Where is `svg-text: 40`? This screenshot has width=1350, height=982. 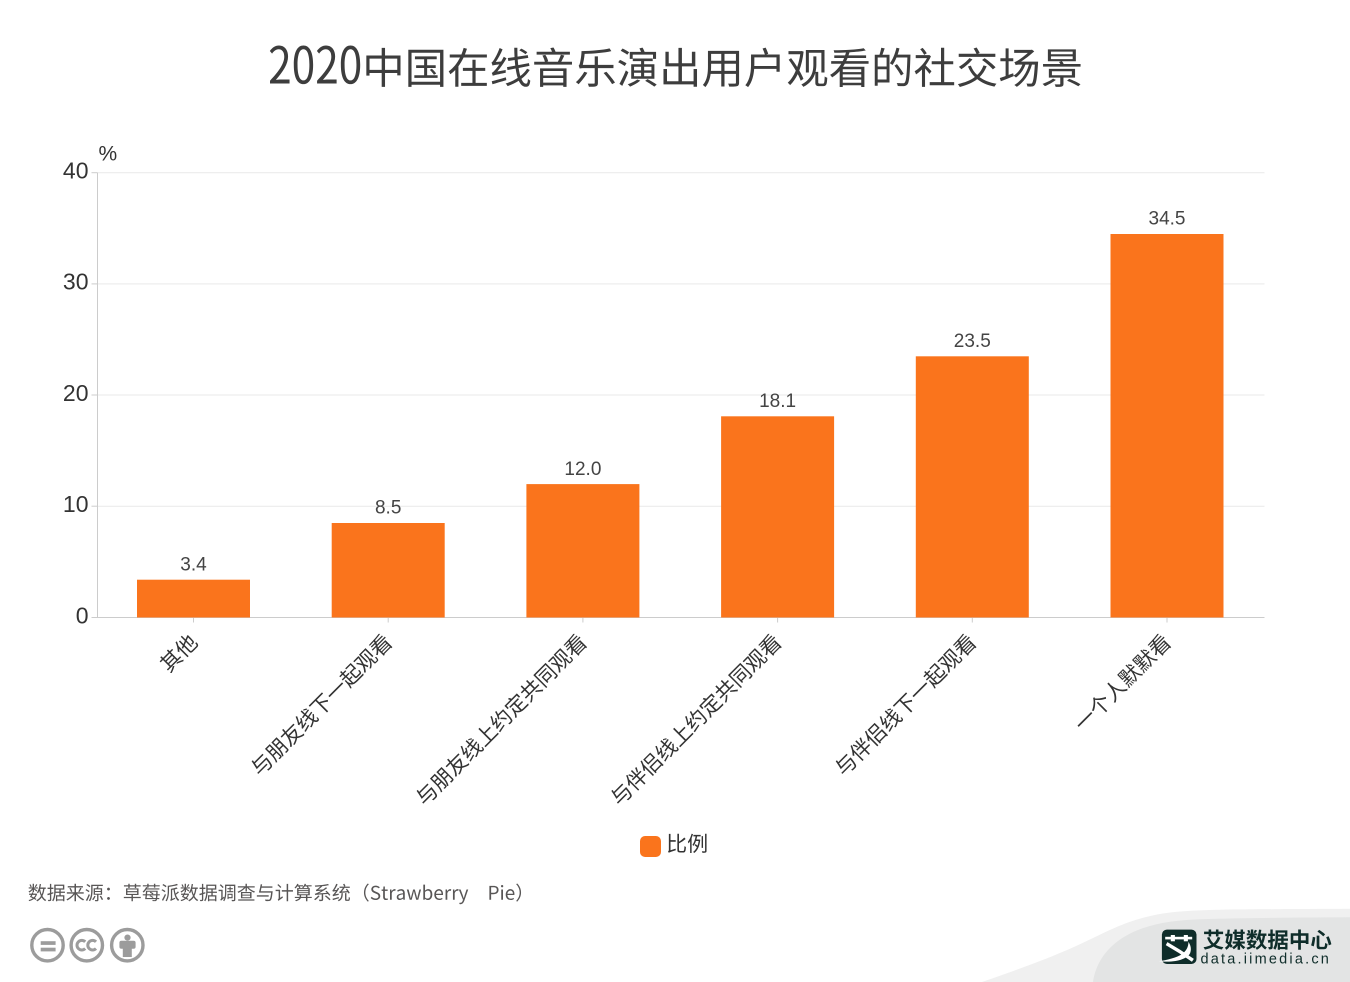
svg-text: 40 is located at coordinates (76, 171).